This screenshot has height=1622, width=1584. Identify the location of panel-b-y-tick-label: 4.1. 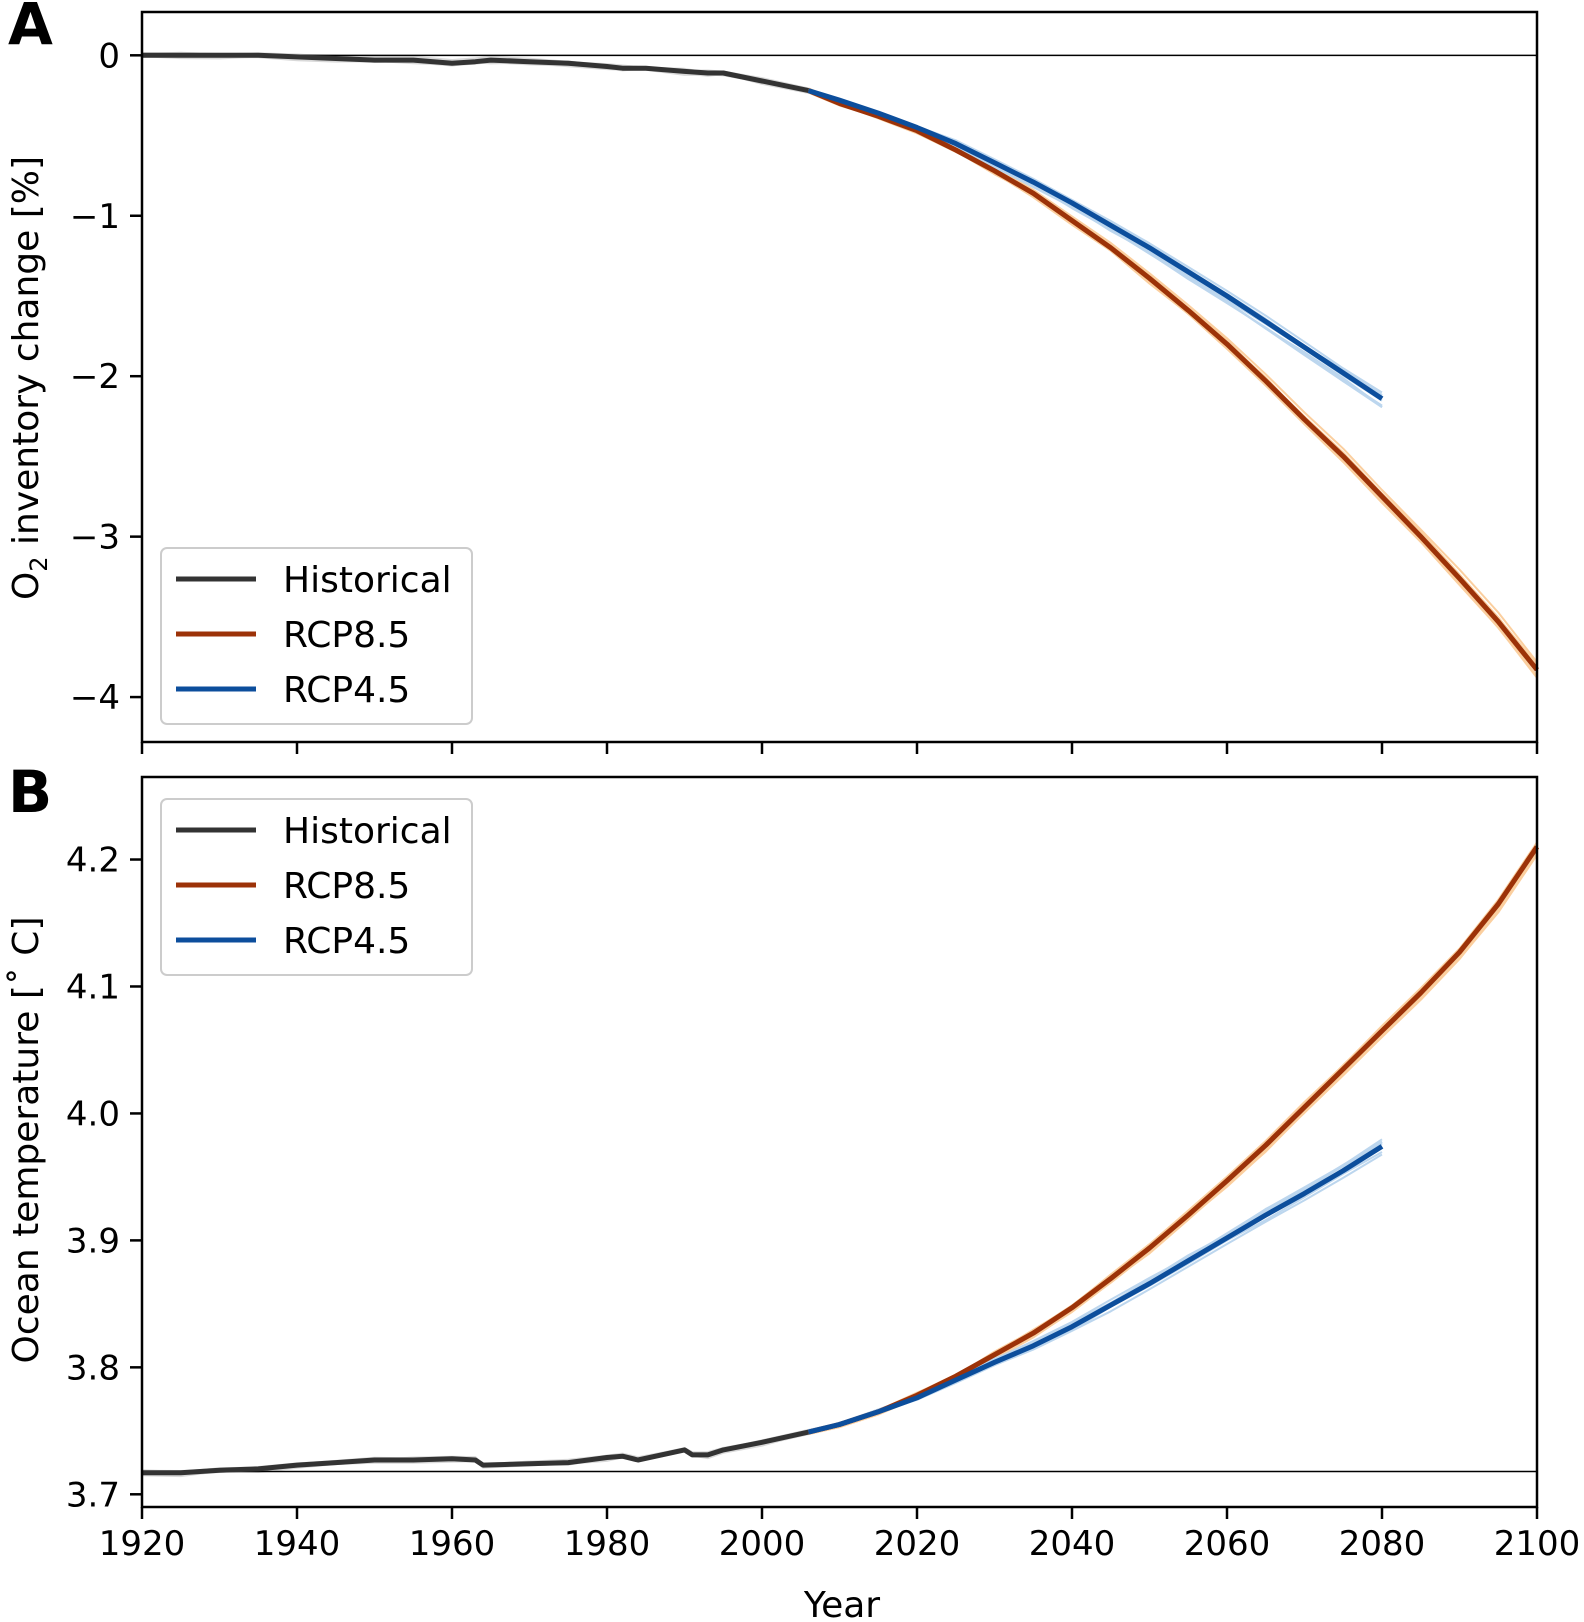
(93, 987).